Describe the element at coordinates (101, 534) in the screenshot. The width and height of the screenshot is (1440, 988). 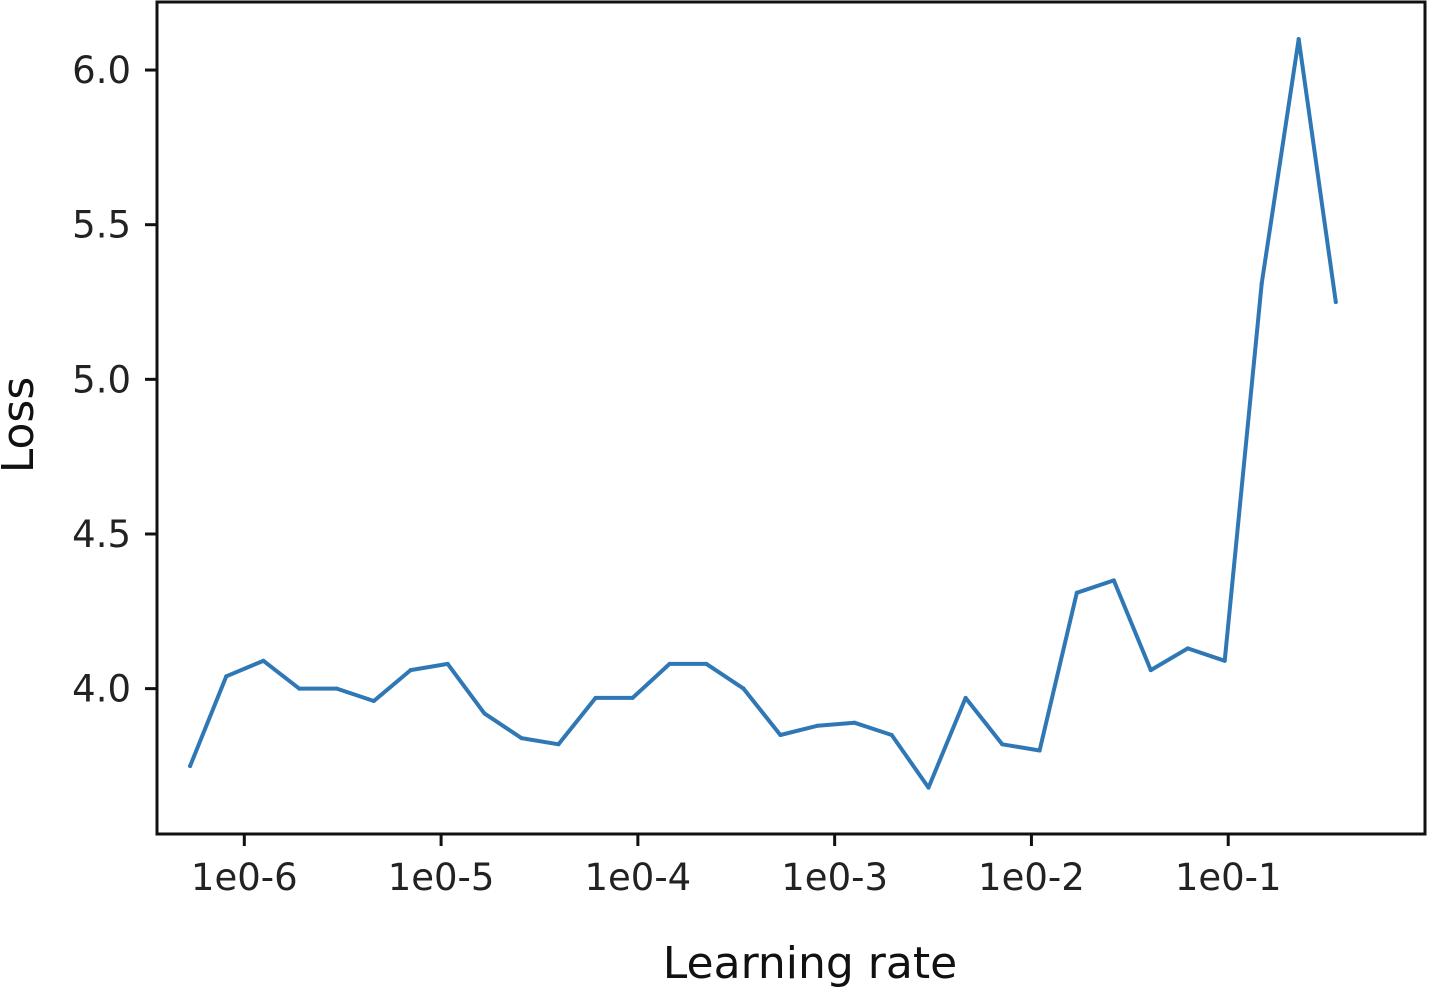
I see `y-tick-label: 4.5` at that location.